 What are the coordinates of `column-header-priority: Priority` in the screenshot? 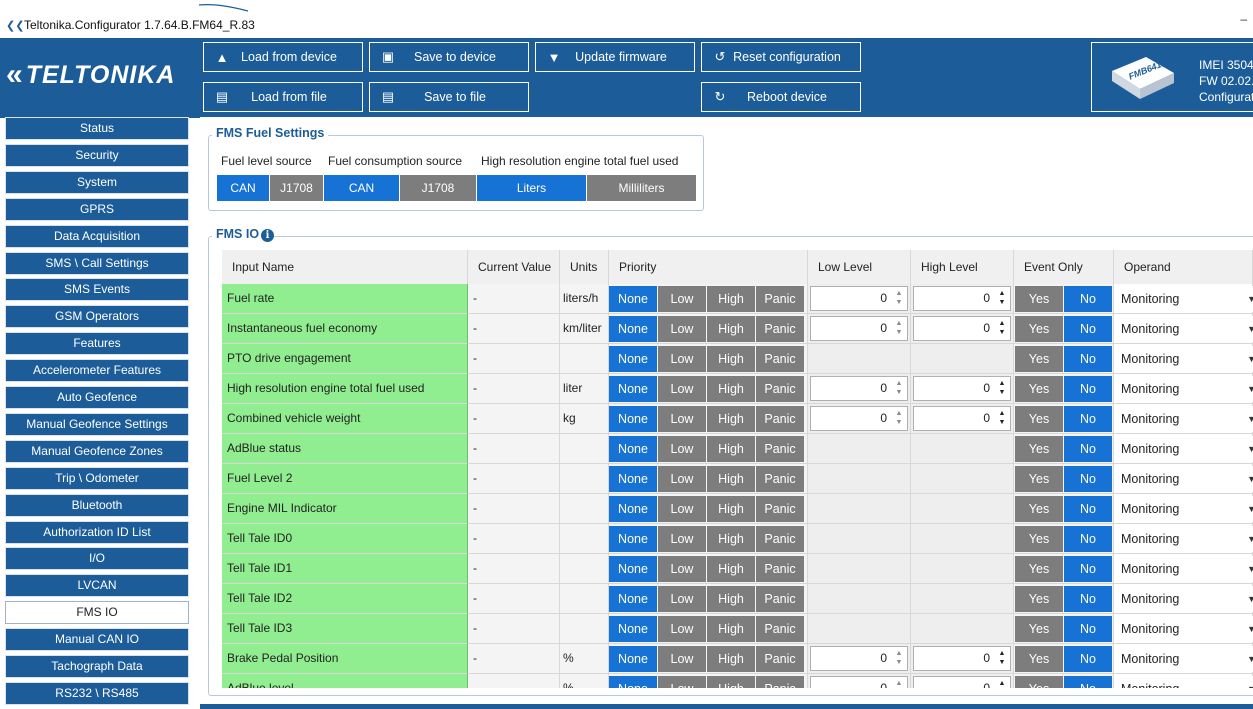 It's located at (708, 267).